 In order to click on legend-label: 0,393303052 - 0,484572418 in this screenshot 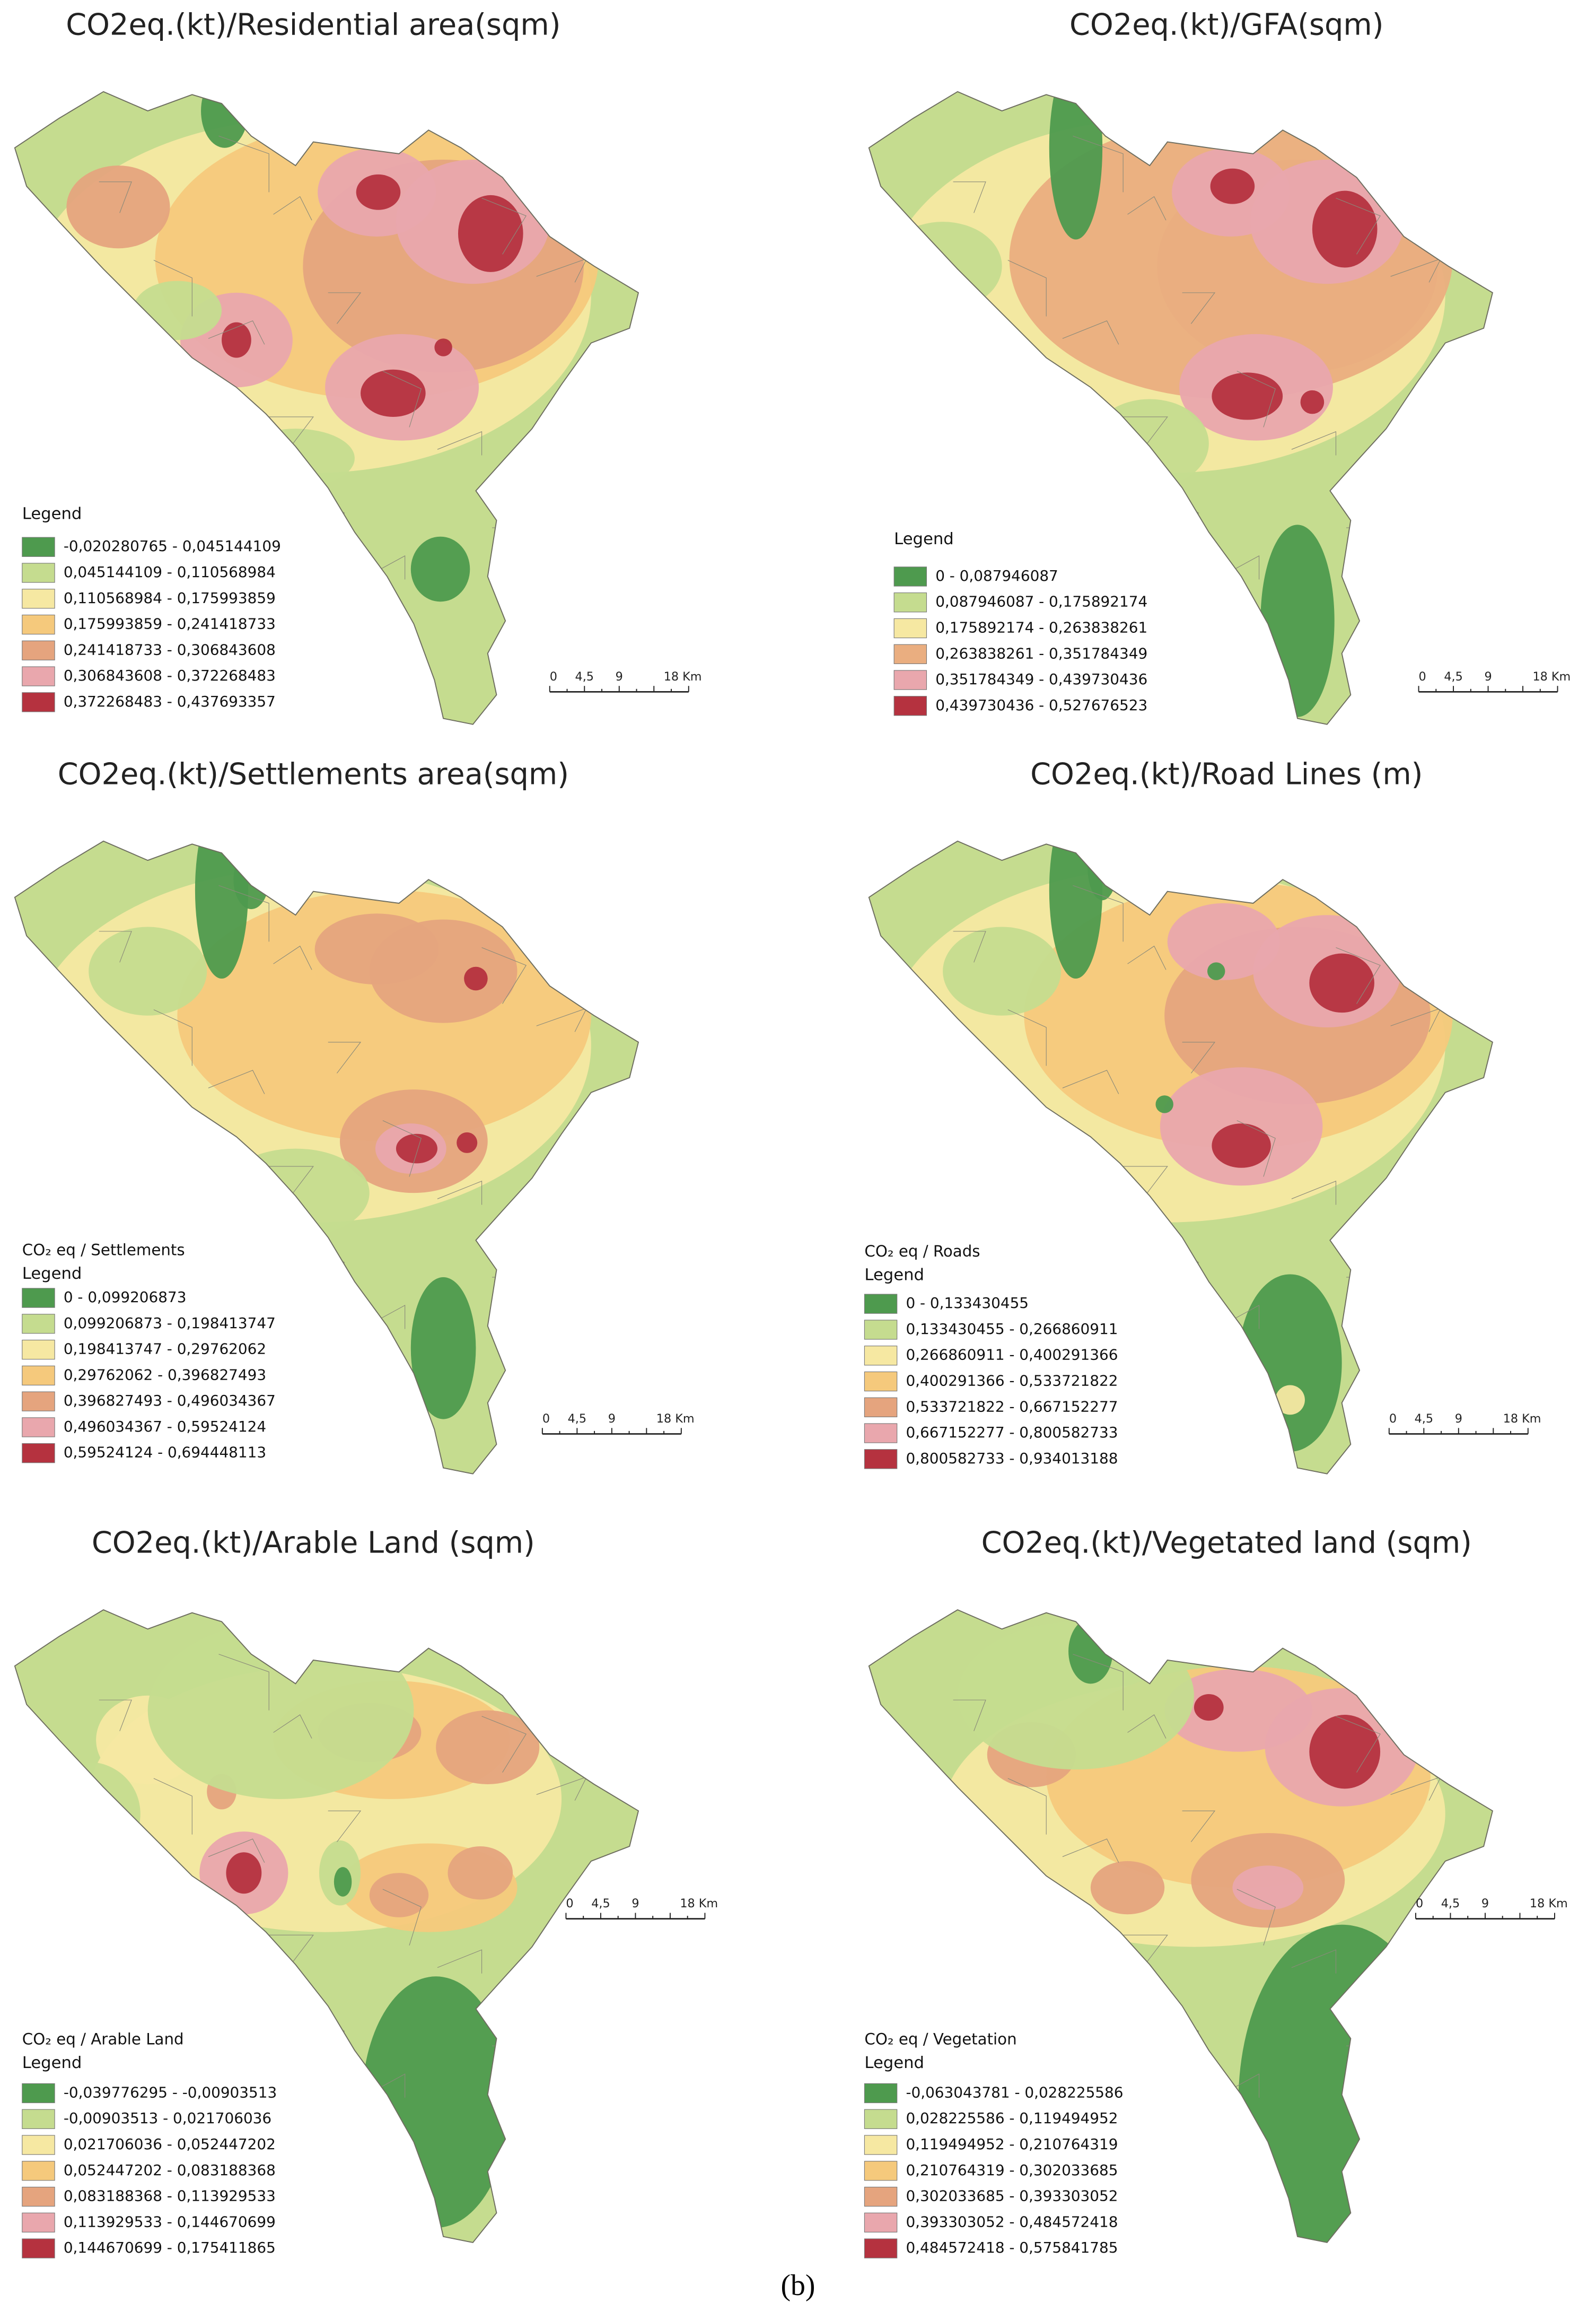, I will do `click(1012, 2221)`.